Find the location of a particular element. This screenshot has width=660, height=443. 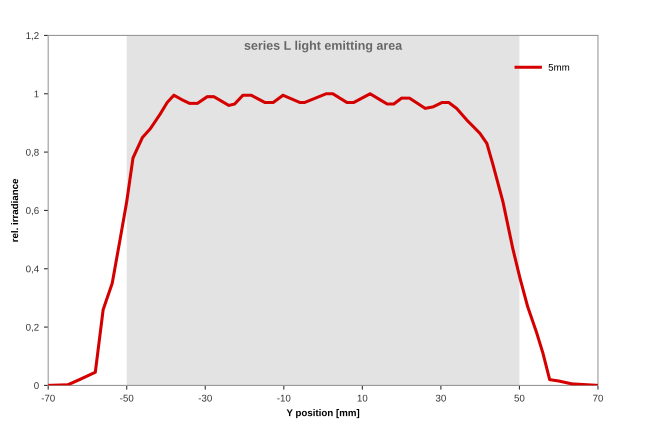

y-tick-label: 0,8 is located at coordinates (32, 152).